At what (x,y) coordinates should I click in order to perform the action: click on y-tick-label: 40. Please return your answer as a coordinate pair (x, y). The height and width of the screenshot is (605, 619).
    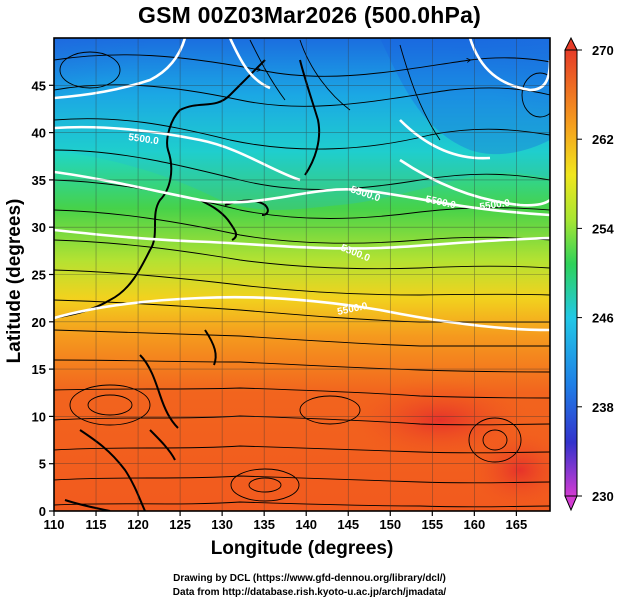
    Looking at the image, I should click on (39, 133).